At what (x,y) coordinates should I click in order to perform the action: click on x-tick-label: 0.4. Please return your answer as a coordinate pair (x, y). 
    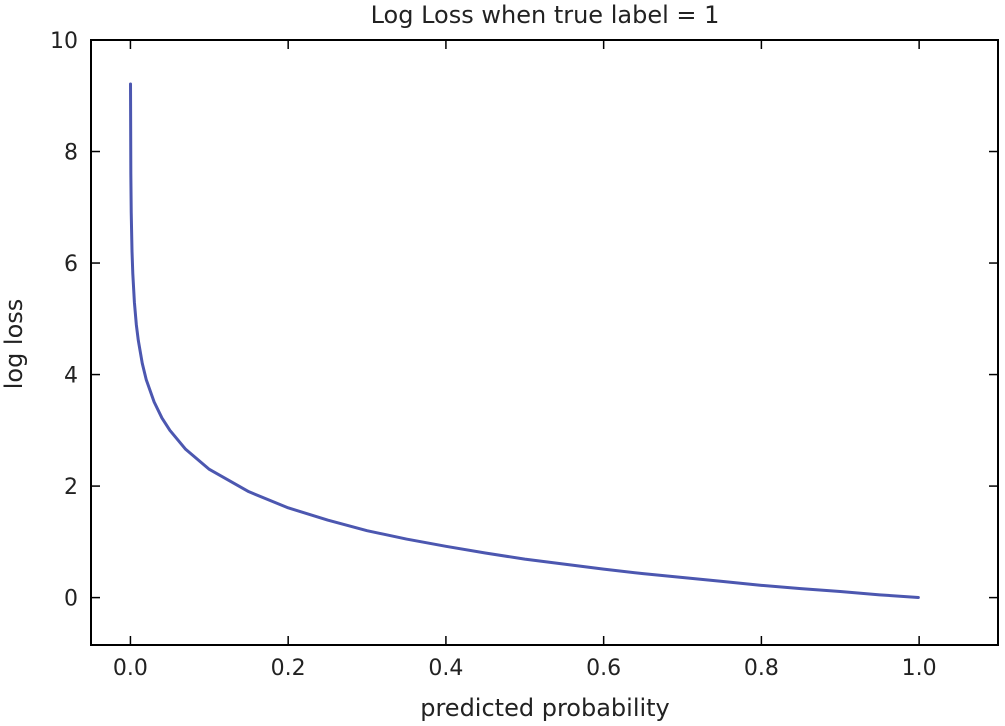
    Looking at the image, I should click on (445, 668).